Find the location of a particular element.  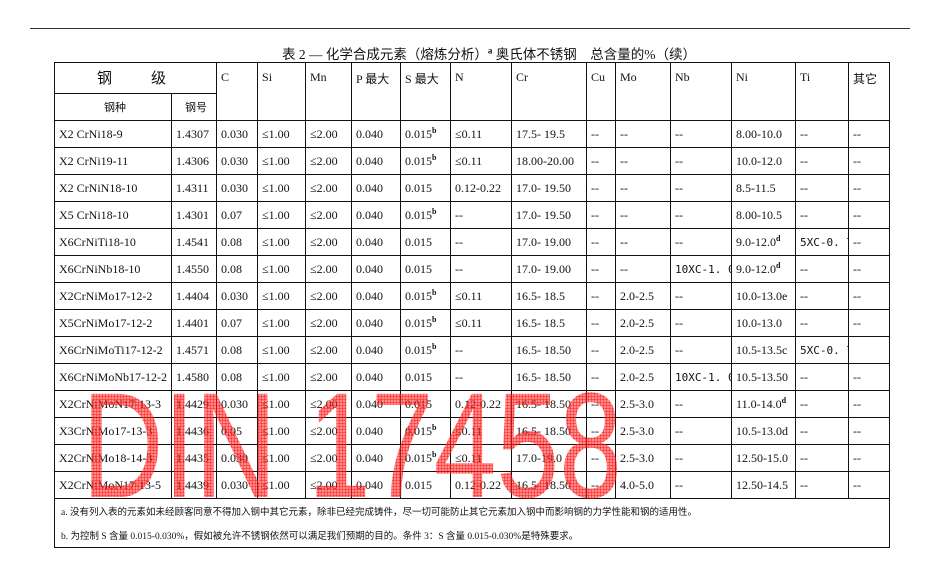

cell-value: 0.030 is located at coordinates (235, 295).